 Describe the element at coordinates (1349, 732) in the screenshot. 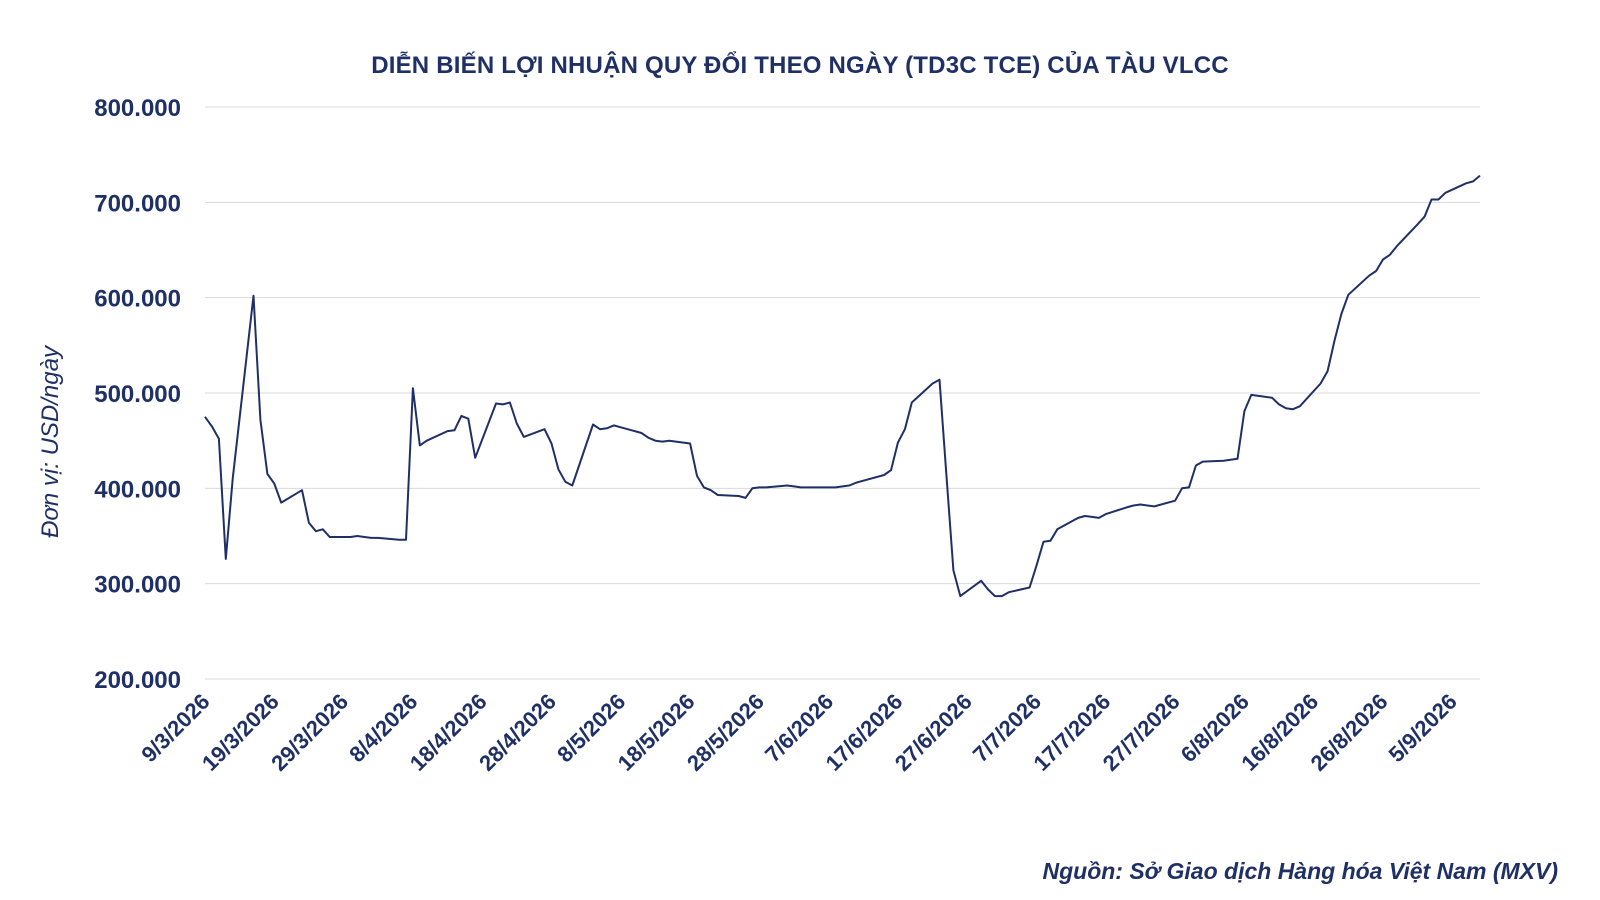

I see `x-tick-label: 26/8/2026` at that location.